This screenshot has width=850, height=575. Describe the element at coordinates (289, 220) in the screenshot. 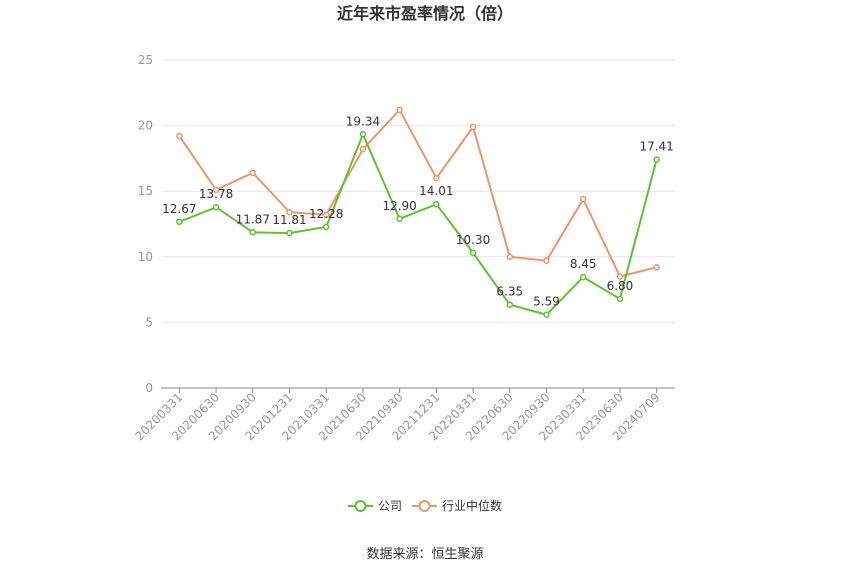

I see `data-label: 11.81` at that location.